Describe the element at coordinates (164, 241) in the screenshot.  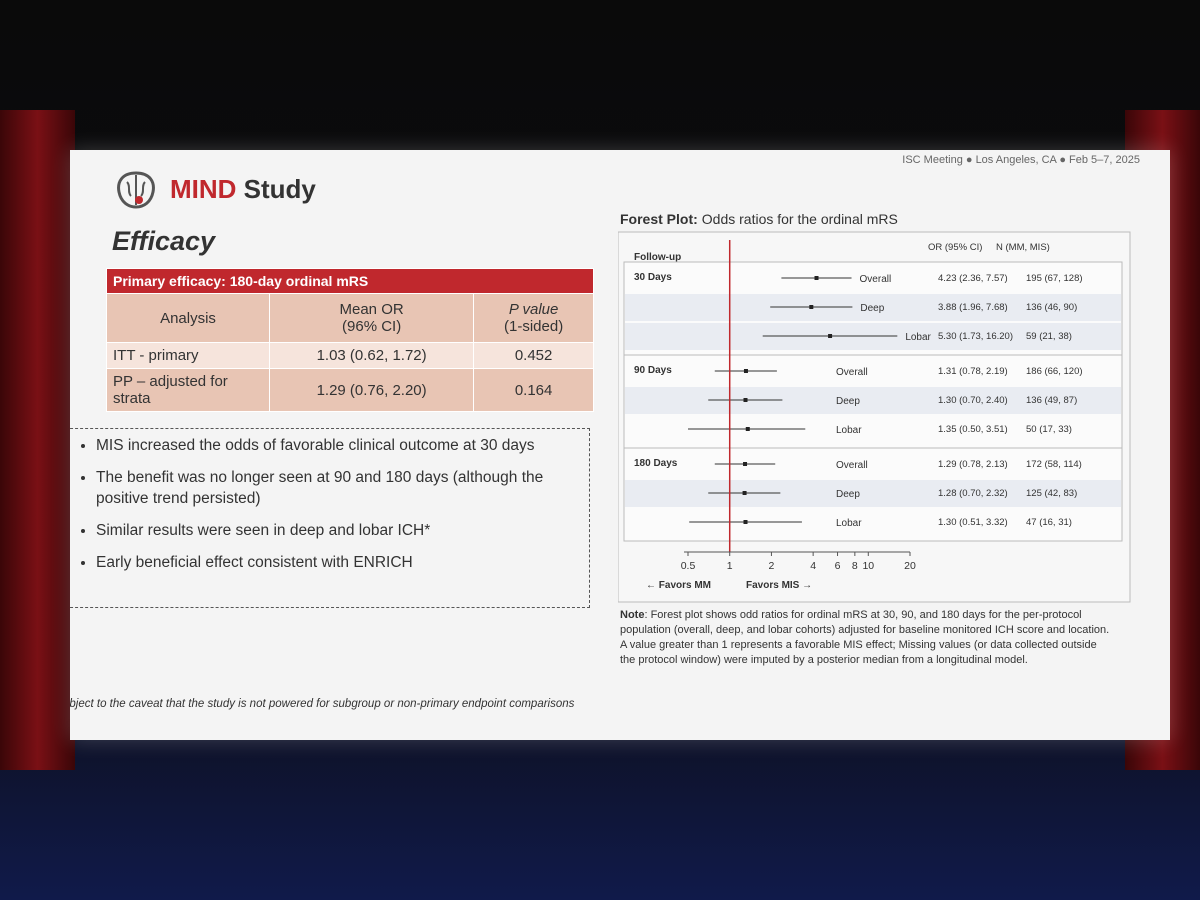
I see `section-title: Efficacy` at that location.